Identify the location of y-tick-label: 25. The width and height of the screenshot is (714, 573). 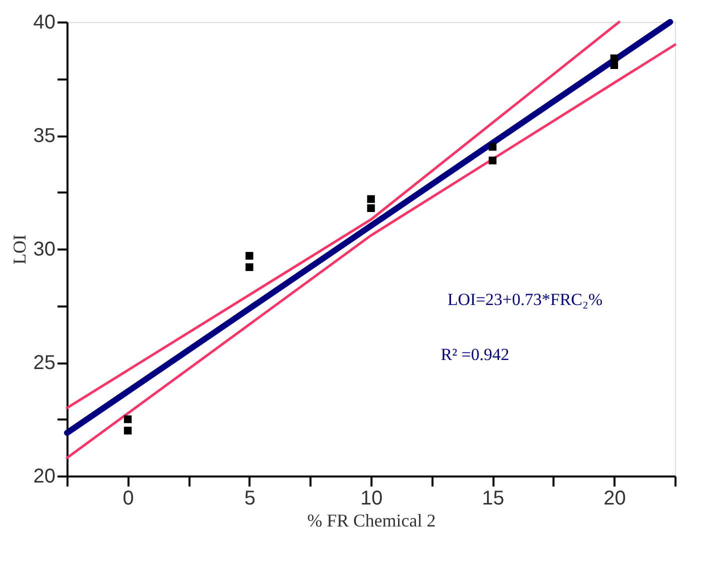
(44, 363).